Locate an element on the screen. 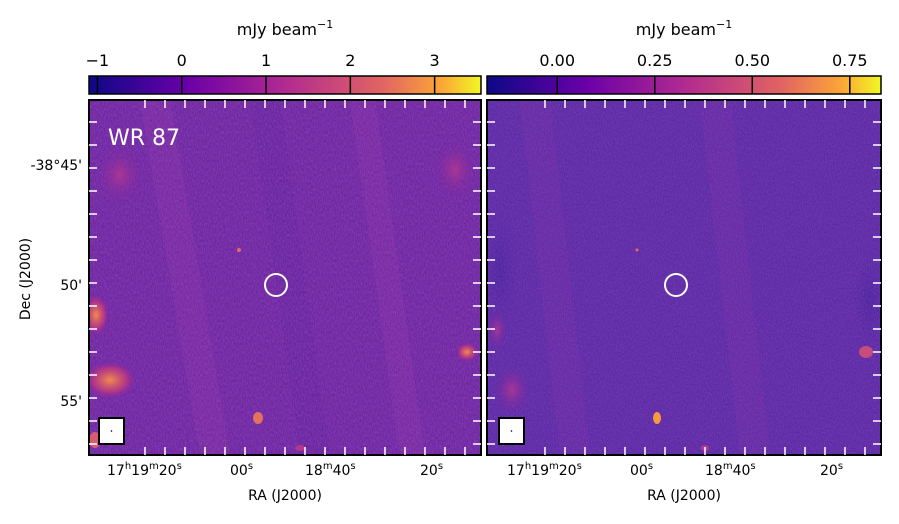  colorbar-tick-label: 2 is located at coordinates (350, 60).